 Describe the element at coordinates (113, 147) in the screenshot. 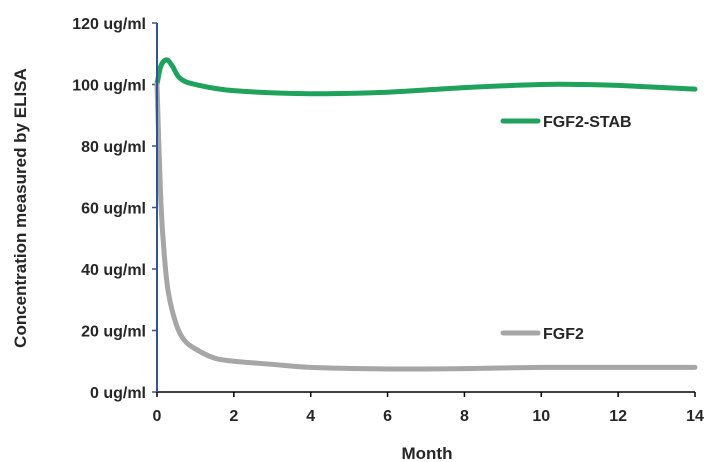

I see `y-tick-label: 80 ug/ml` at that location.